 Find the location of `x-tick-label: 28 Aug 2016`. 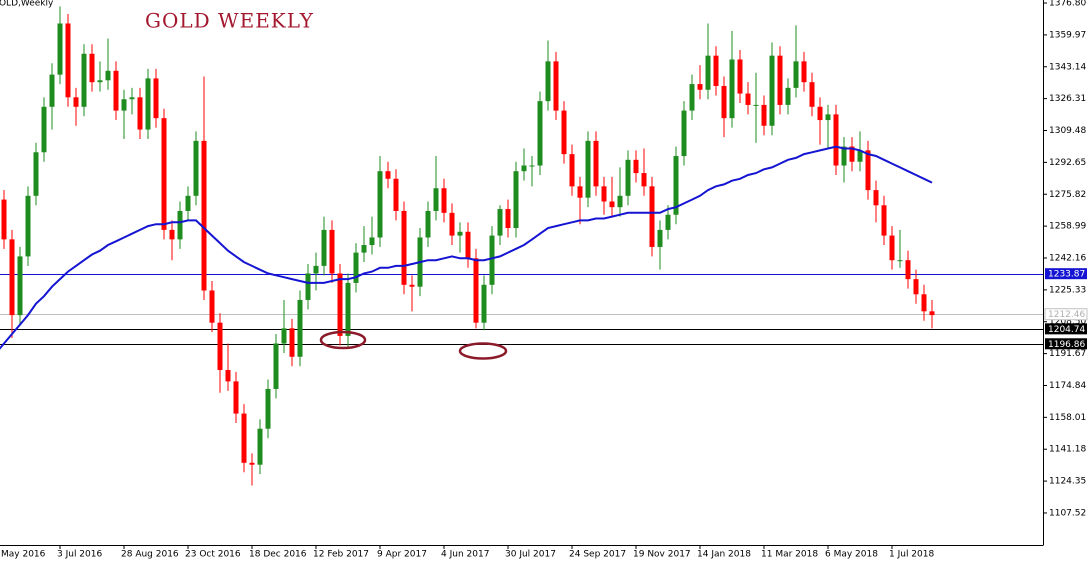

x-tick-label: 28 Aug 2016 is located at coordinates (150, 555).